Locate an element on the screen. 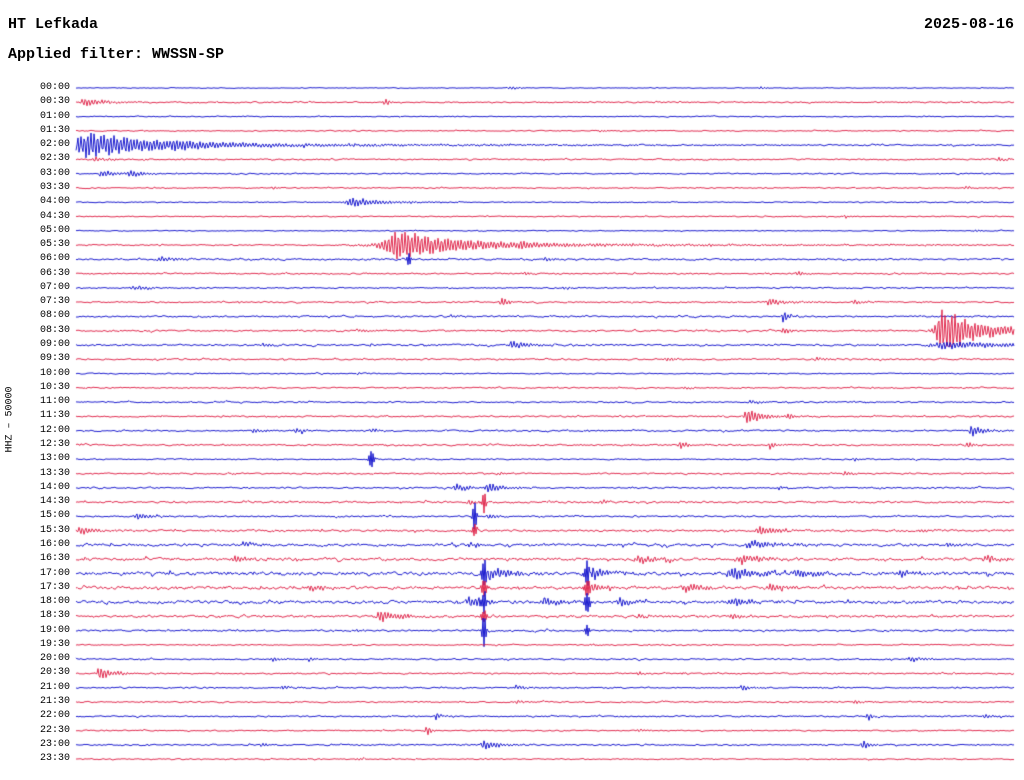 This screenshot has width=1024, height=780. time-label: 03:00 is located at coordinates (54, 173).